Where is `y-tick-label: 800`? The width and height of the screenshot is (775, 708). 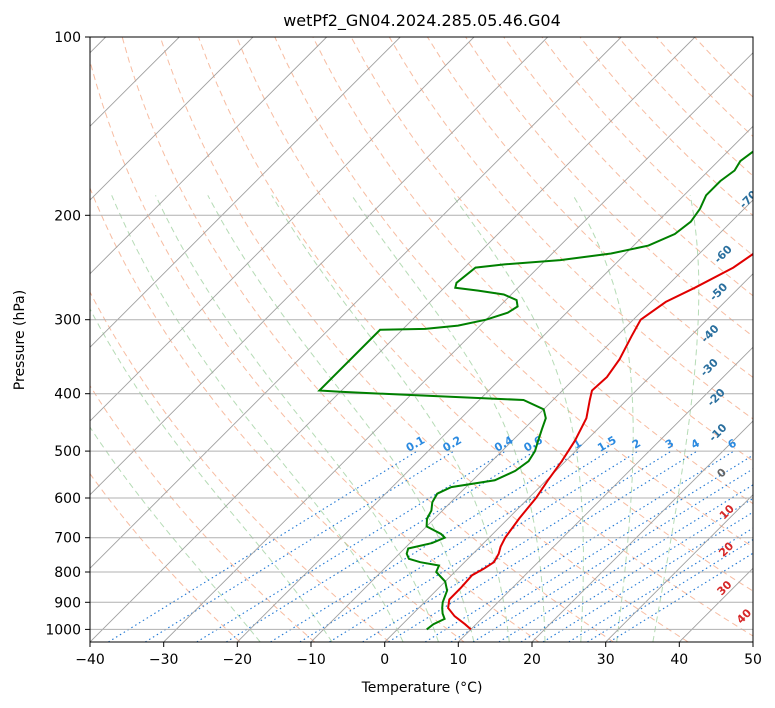
y-tick-label: 800 is located at coordinates (67, 573).